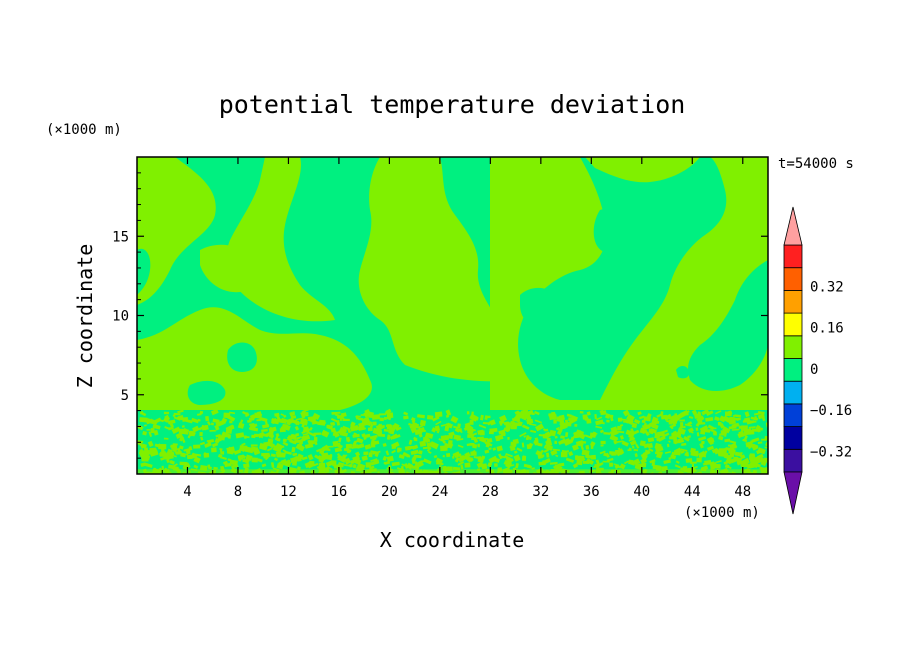  Describe the element at coordinates (591, 492) in the screenshot. I see `x-tick-label: 36` at that location.